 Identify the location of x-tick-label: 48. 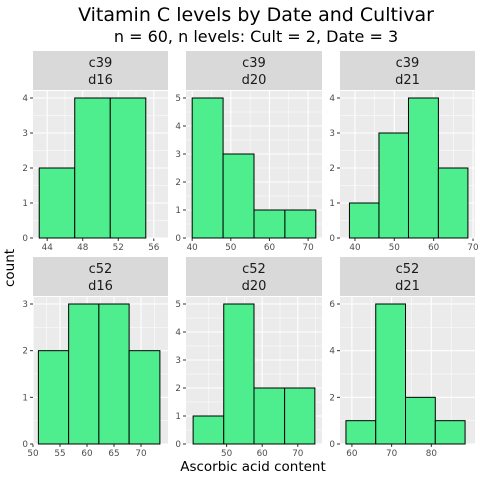
(82, 248).